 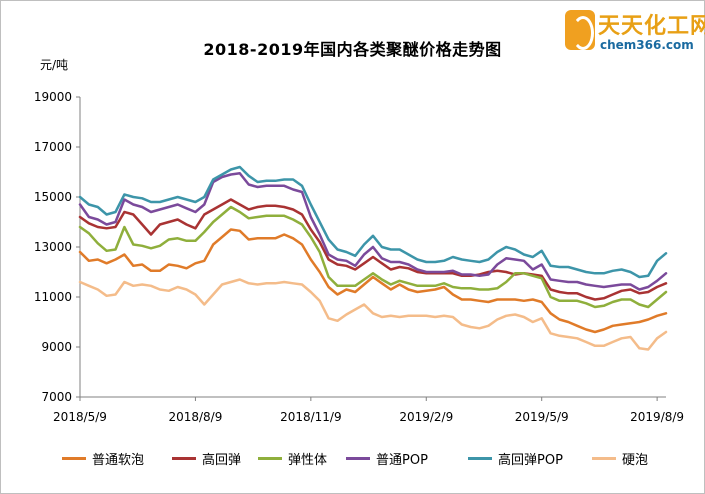 What do you see at coordinates (426, 417) in the screenshot?
I see `x-tick-label-3: 2019/2/9` at bounding box center [426, 417].